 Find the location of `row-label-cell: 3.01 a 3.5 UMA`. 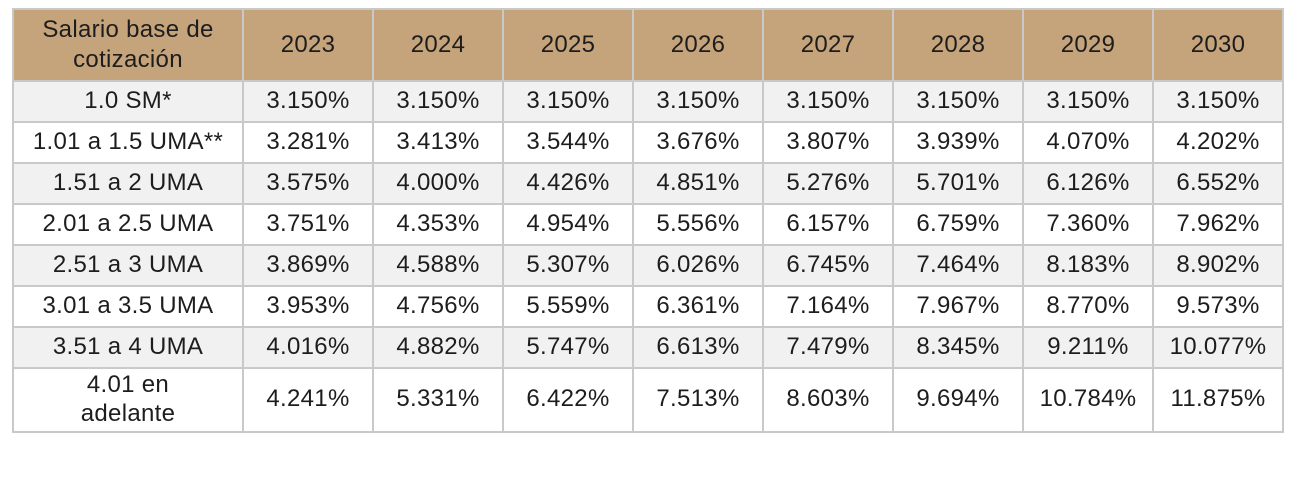

row-label-cell: 3.01 a 3.5 UMA is located at coordinates (128, 306).